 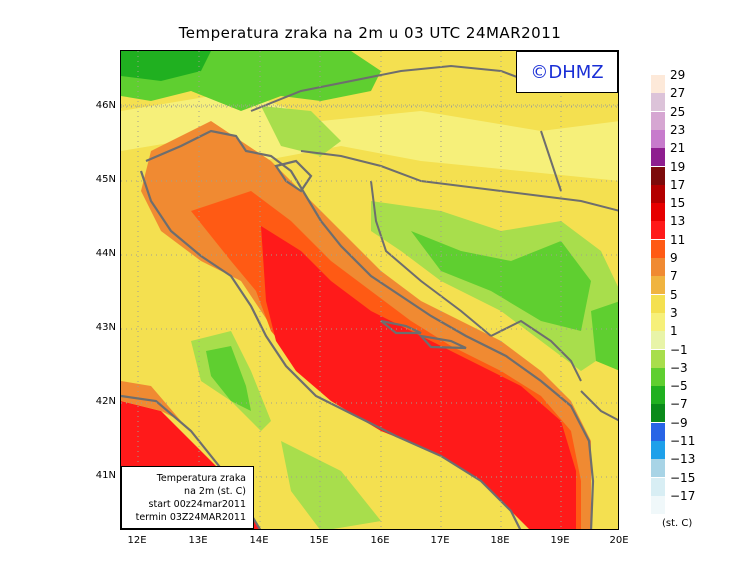 What do you see at coordinates (560, 540) in the screenshot?
I see `lon-label-19e: 19E` at bounding box center [560, 540].